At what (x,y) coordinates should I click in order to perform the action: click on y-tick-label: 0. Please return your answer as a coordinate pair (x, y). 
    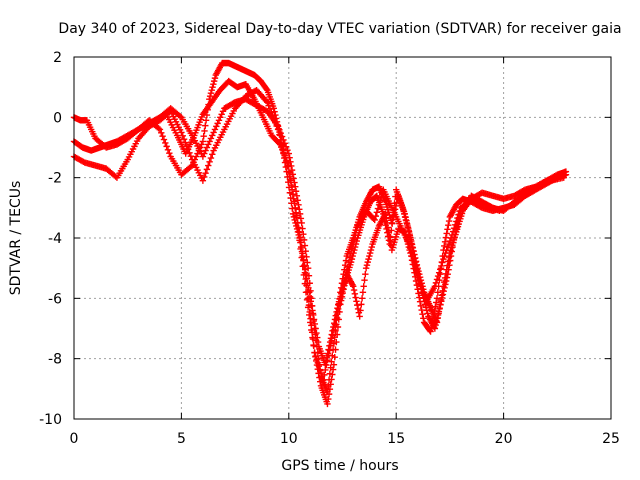
    Looking at the image, I should click on (57, 118).